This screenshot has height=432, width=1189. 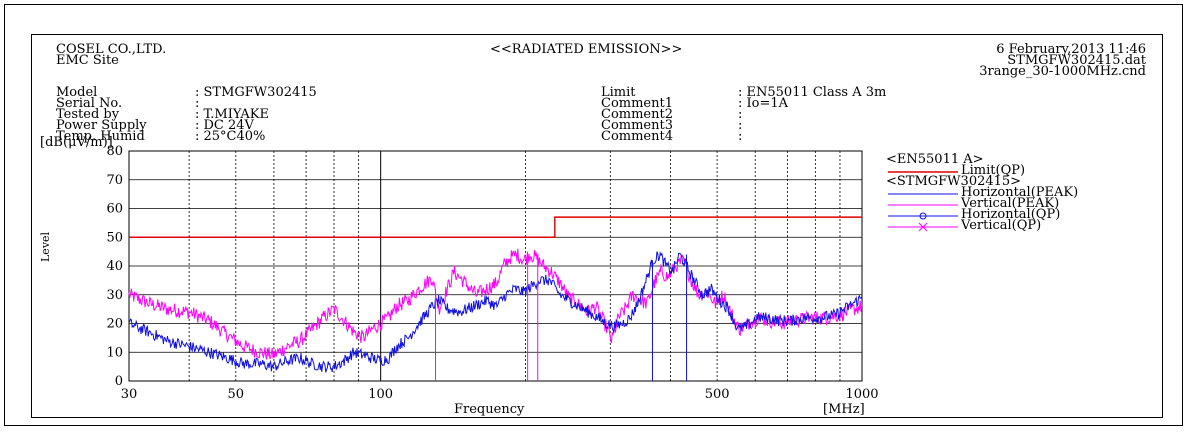 What do you see at coordinates (993, 170) in the screenshot?
I see `legend-limit-label: Limit(QP)` at bounding box center [993, 170].